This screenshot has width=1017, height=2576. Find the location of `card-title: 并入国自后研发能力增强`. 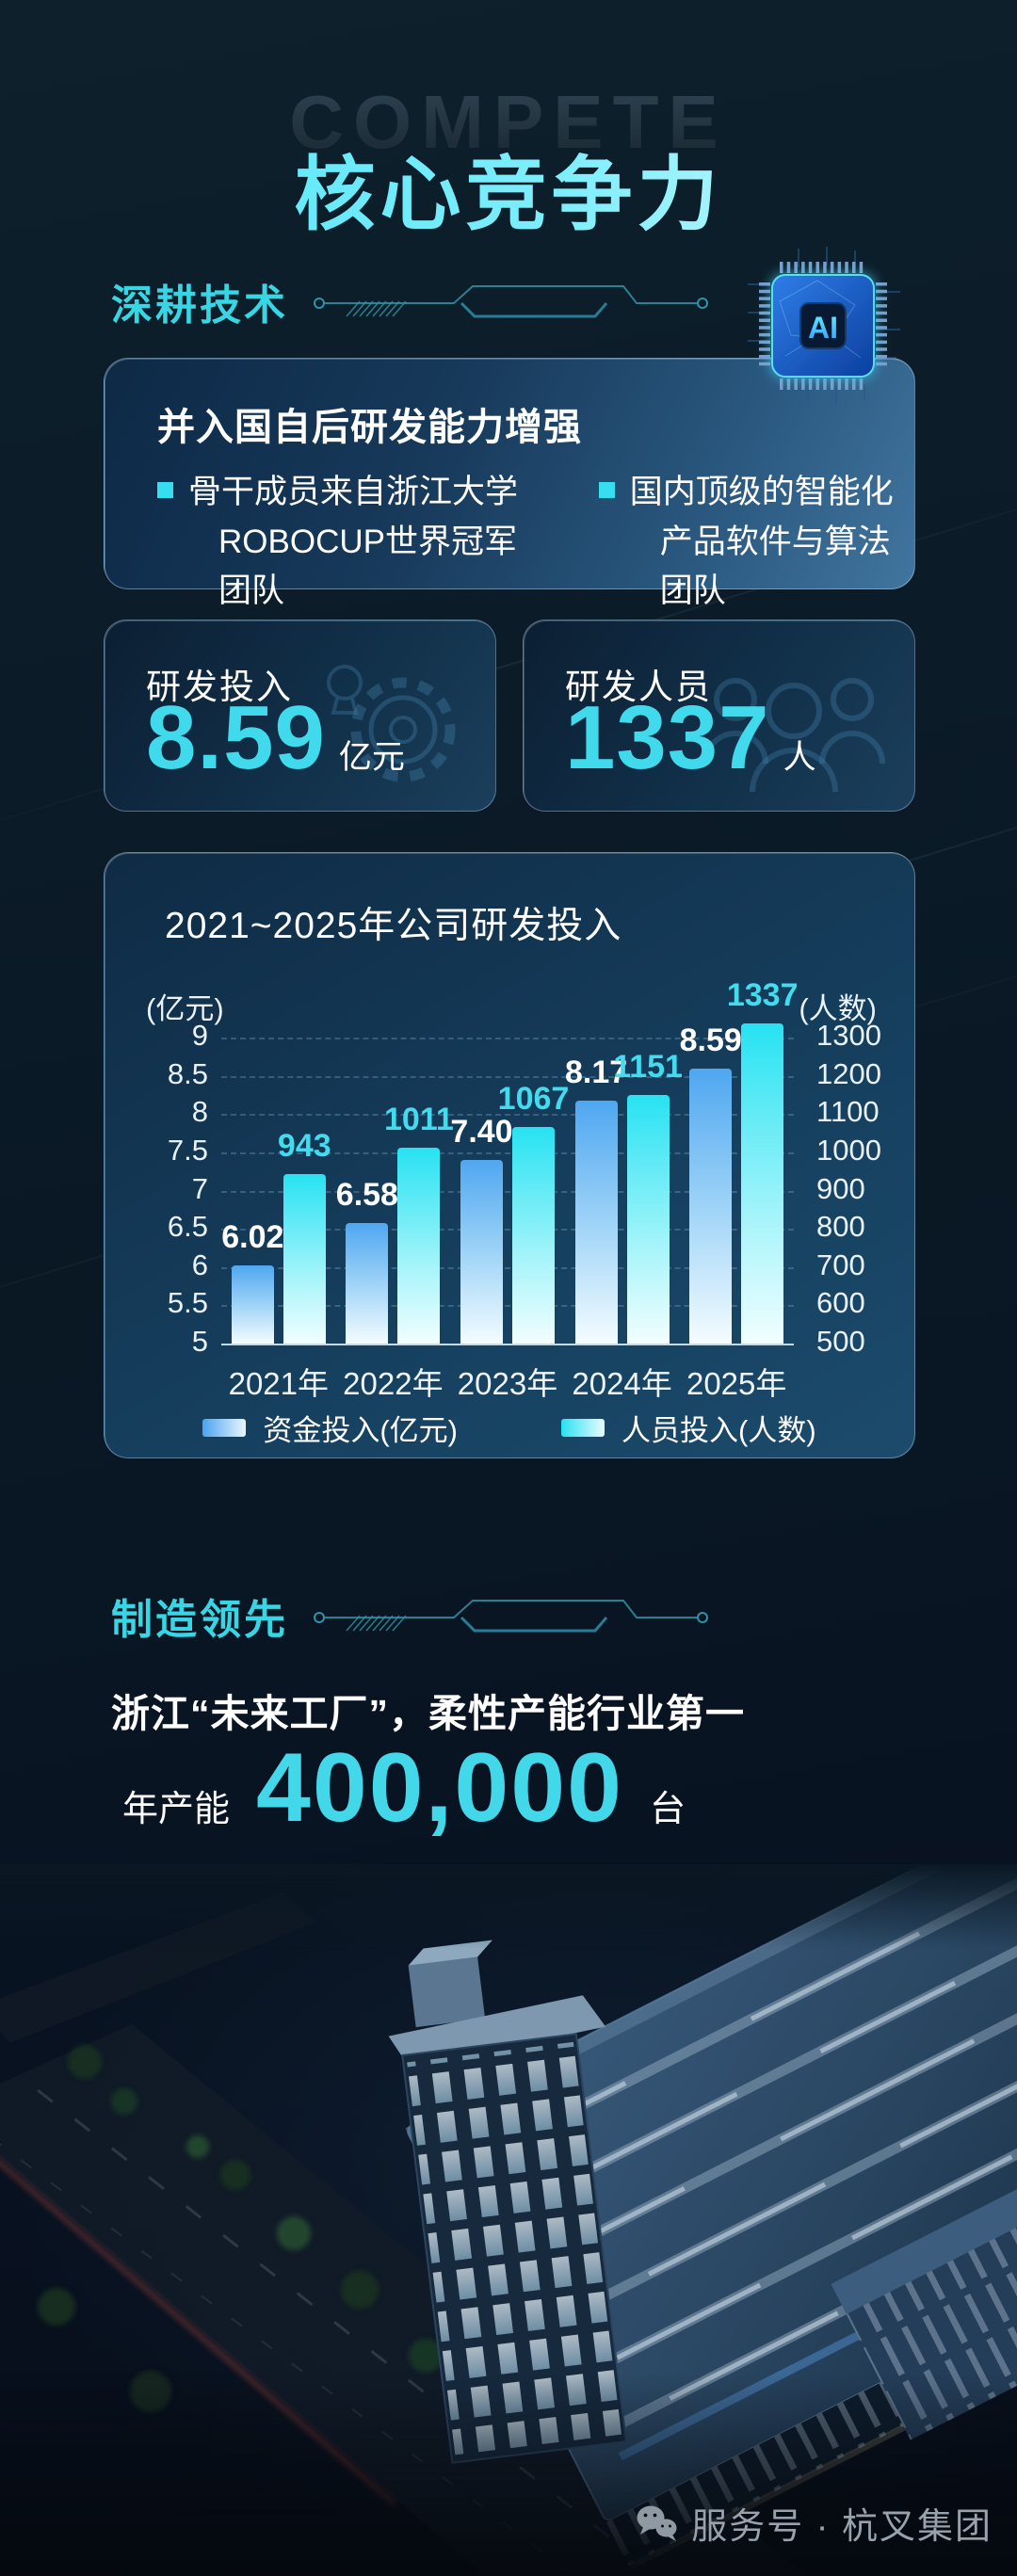

card-title: 并入国自后研发能力增强 is located at coordinates (369, 427).